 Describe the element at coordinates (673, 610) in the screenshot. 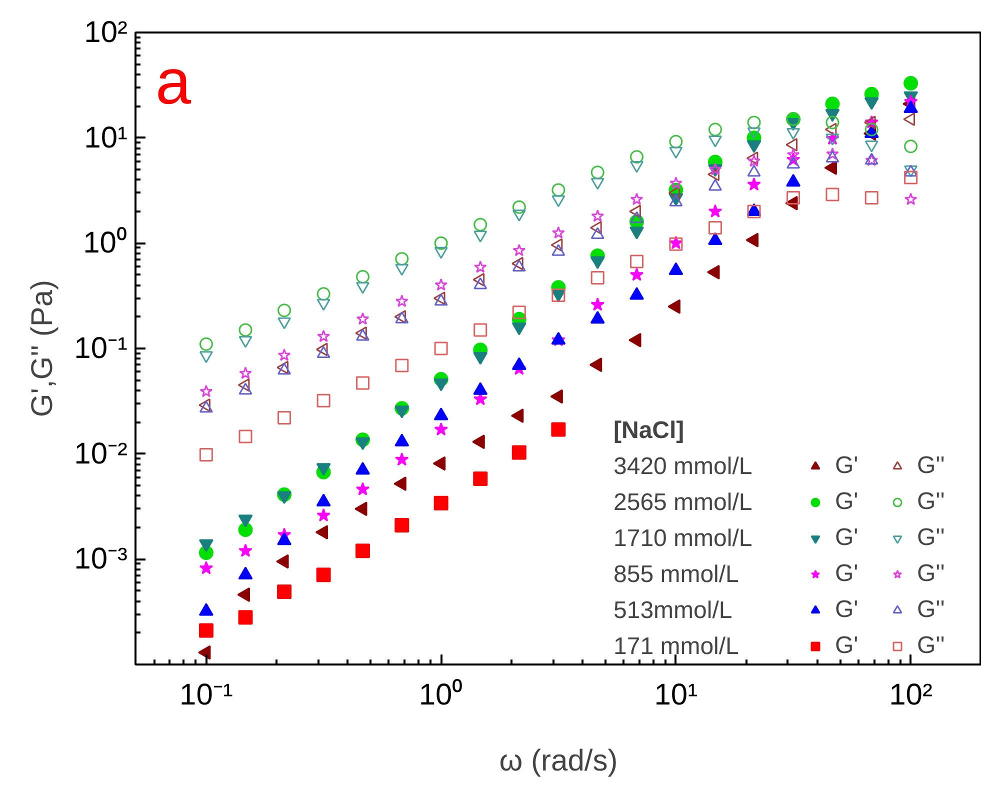

I see `annotation: 513mmol/L` at that location.